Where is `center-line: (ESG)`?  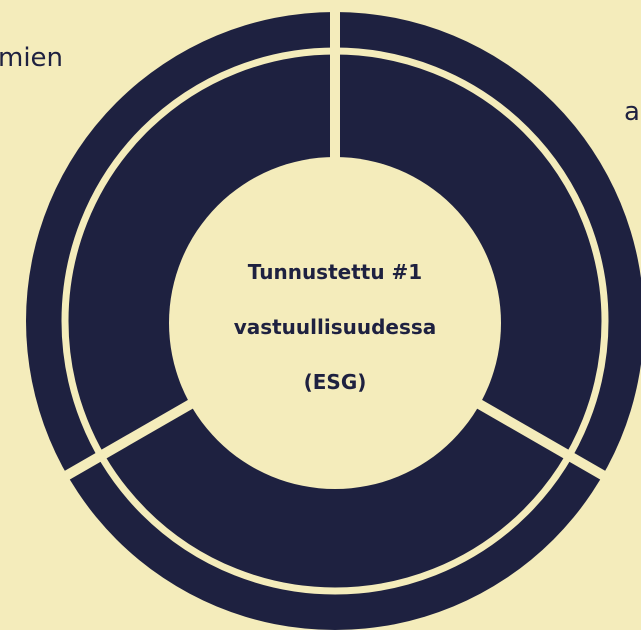
center-line: (ESG) is located at coordinates (335, 382).